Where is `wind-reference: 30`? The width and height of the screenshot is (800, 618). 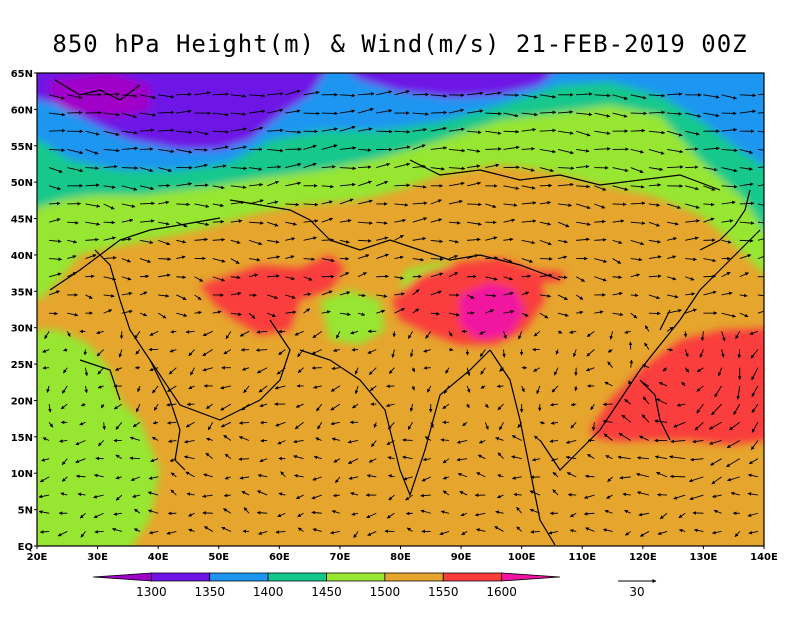 wind-reference: 30 is located at coordinates (637, 589).